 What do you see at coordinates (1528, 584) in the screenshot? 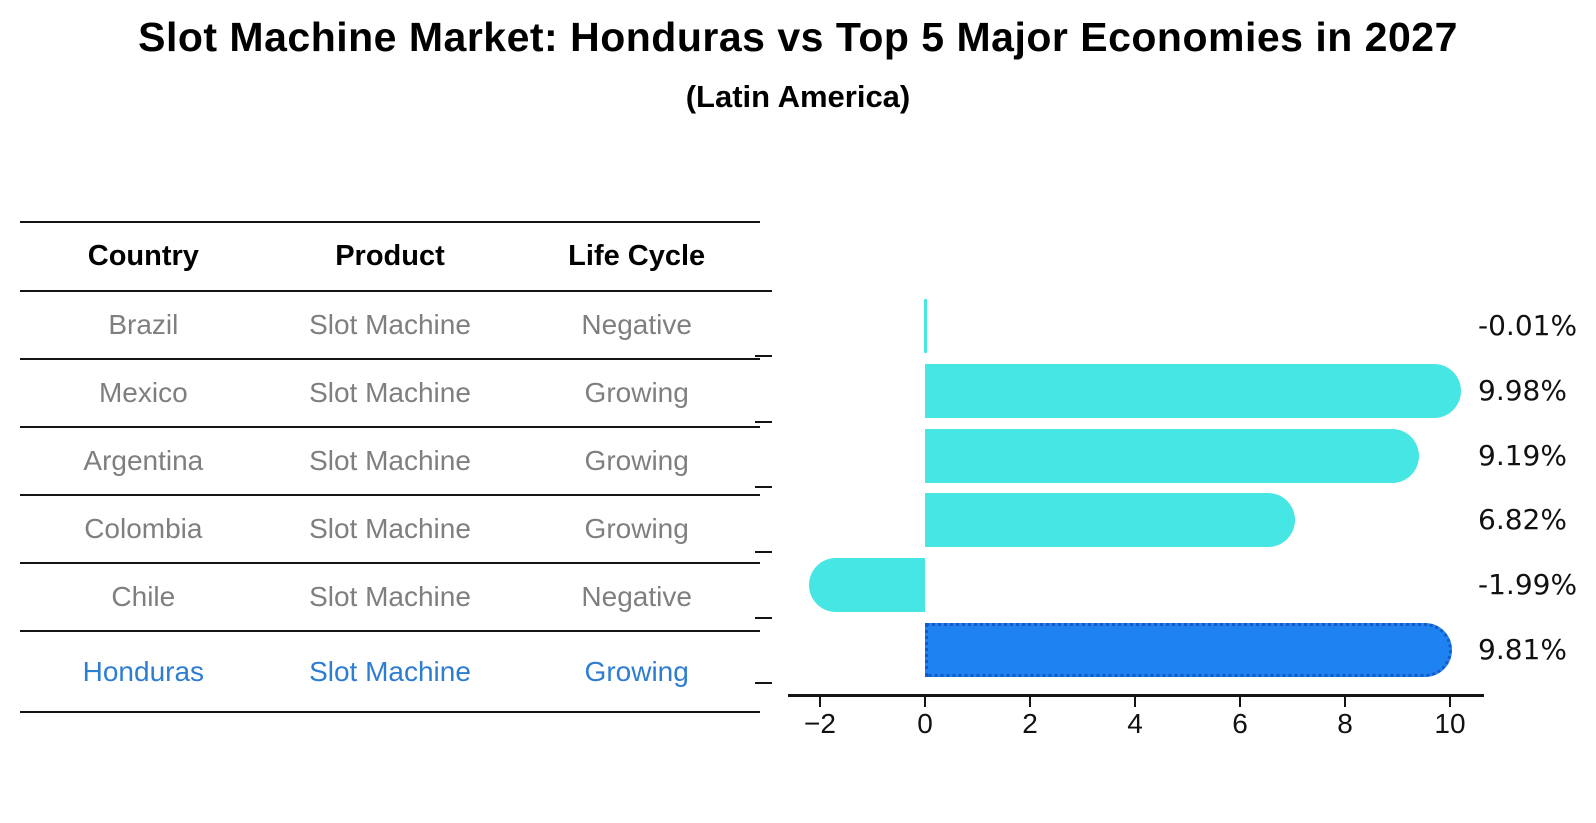
I see `value-label-chile: -1.99%` at bounding box center [1528, 584].